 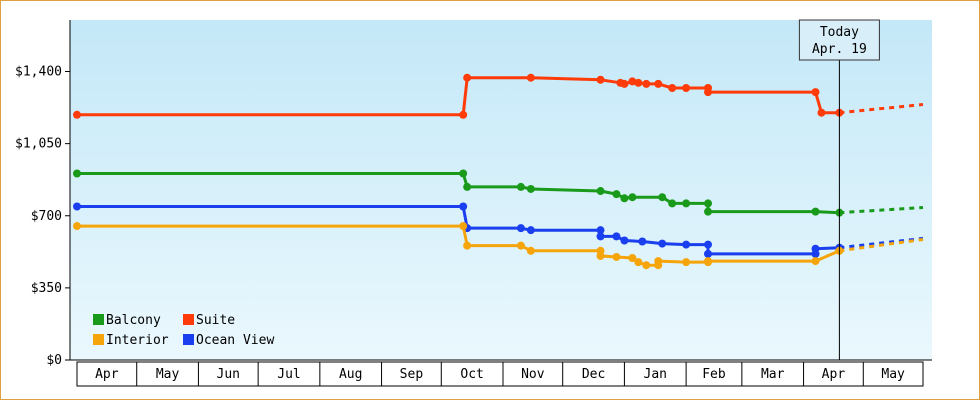 What do you see at coordinates (839, 32) in the screenshot?
I see `today-title: Today` at bounding box center [839, 32].